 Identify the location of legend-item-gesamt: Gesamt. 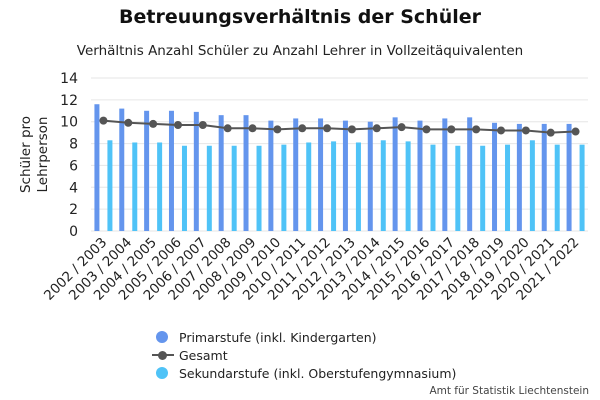
(304, 355).